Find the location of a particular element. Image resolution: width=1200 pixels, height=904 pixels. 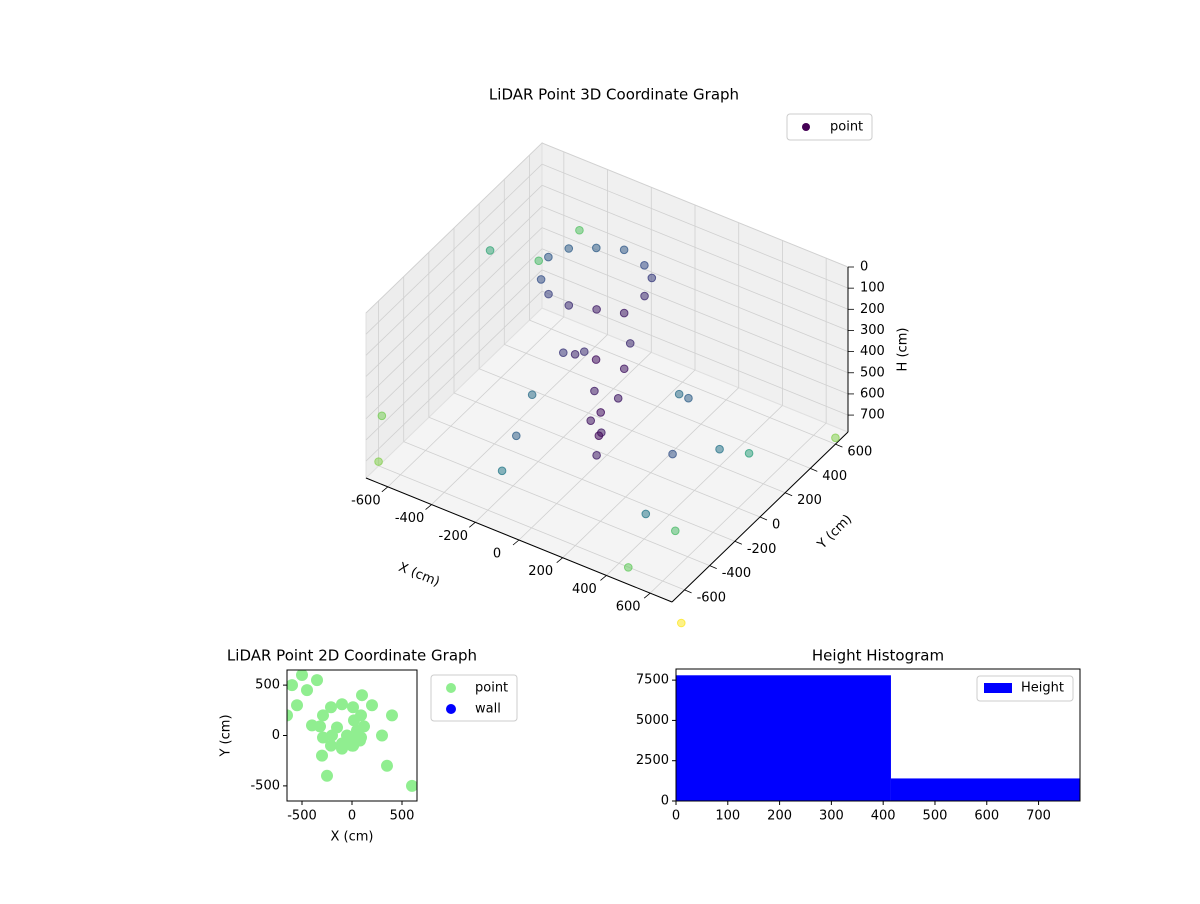

x-tick-label: -500 is located at coordinates (302, 816).